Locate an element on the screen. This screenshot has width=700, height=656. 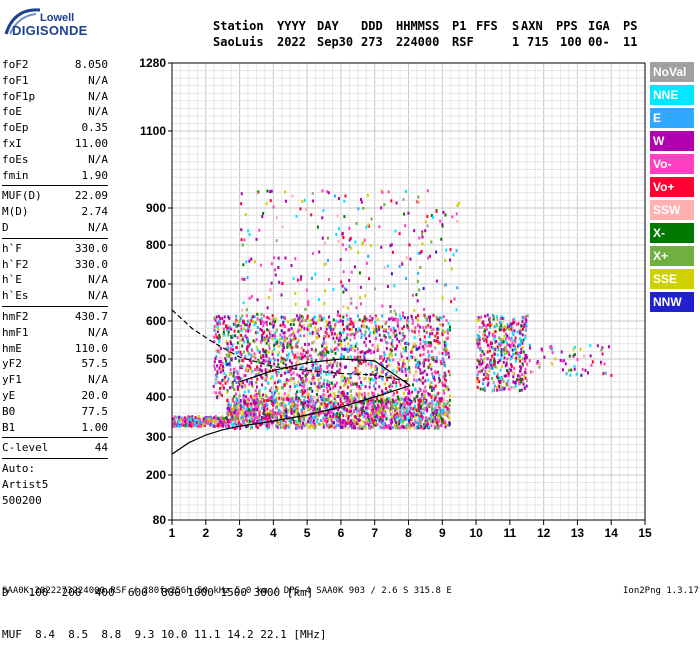
parameter-value: N/A is located at coordinates (98, 280).